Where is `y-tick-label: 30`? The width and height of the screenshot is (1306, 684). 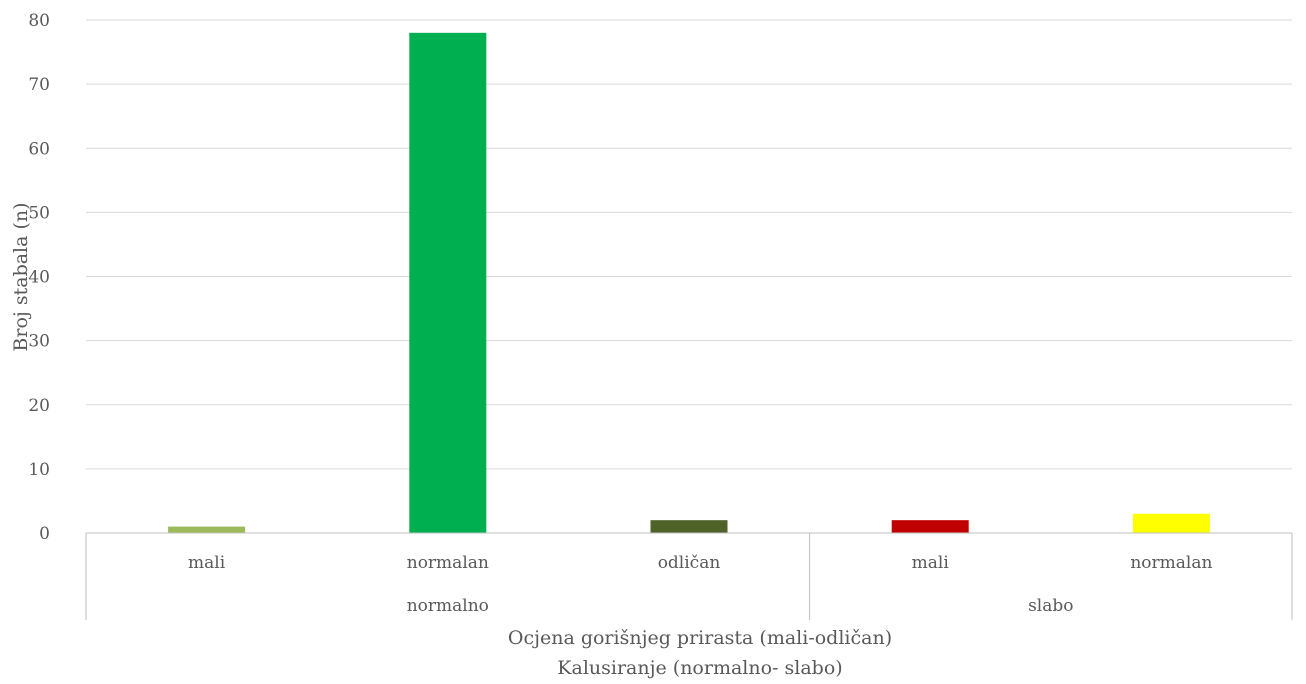
y-tick-label: 30 is located at coordinates (39, 342).